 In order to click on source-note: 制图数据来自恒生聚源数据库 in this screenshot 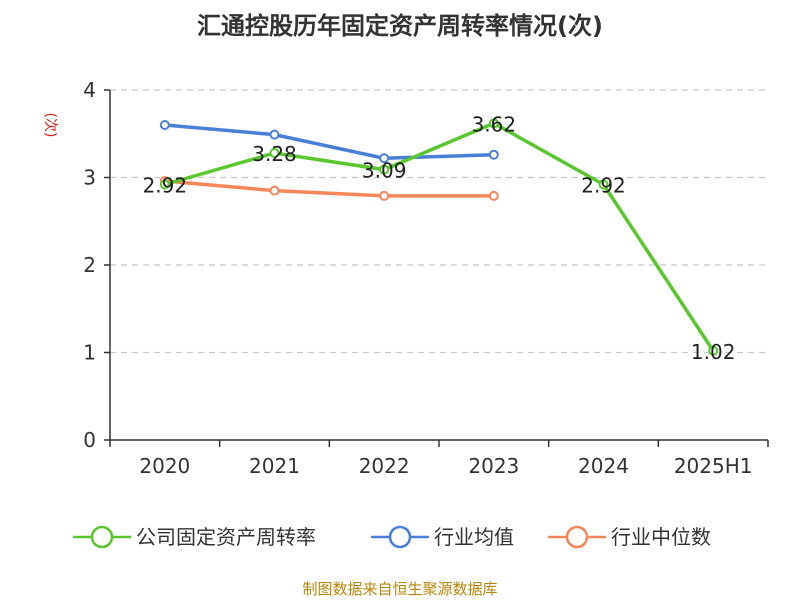, I will do `click(400, 589)`.